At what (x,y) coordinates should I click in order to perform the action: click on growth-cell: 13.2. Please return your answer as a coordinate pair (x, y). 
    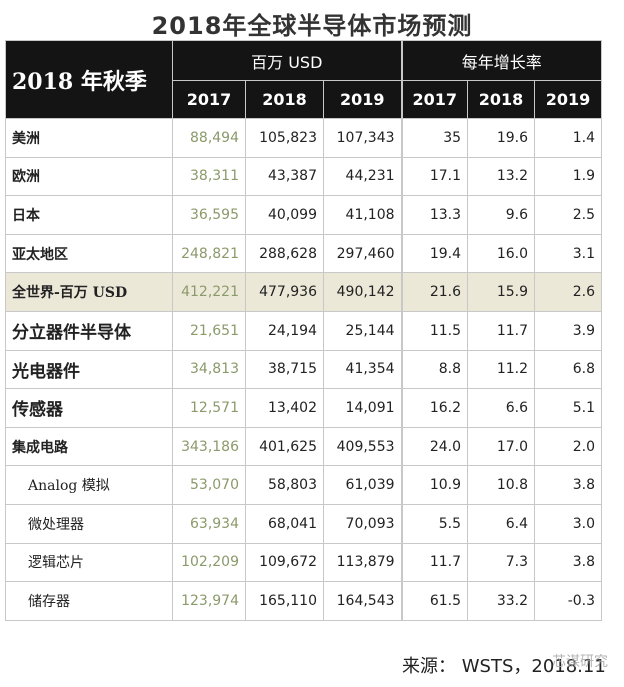
    Looking at the image, I should click on (501, 176).